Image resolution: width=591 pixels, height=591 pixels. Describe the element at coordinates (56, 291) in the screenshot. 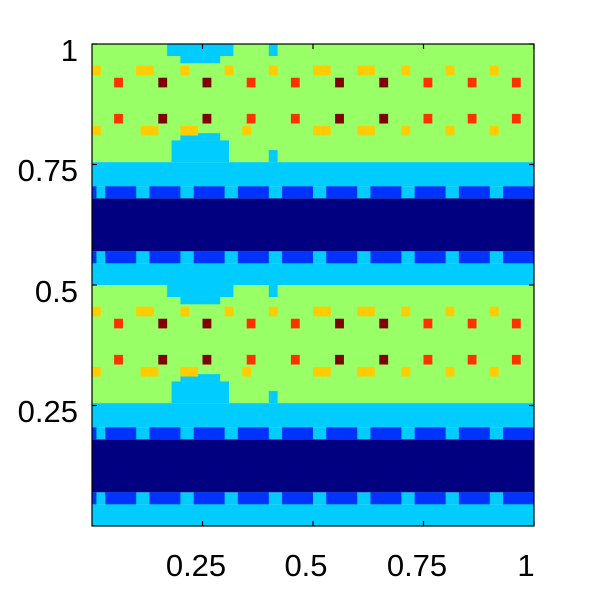

I see `y-tick-label-0.5: 0.5` at that location.